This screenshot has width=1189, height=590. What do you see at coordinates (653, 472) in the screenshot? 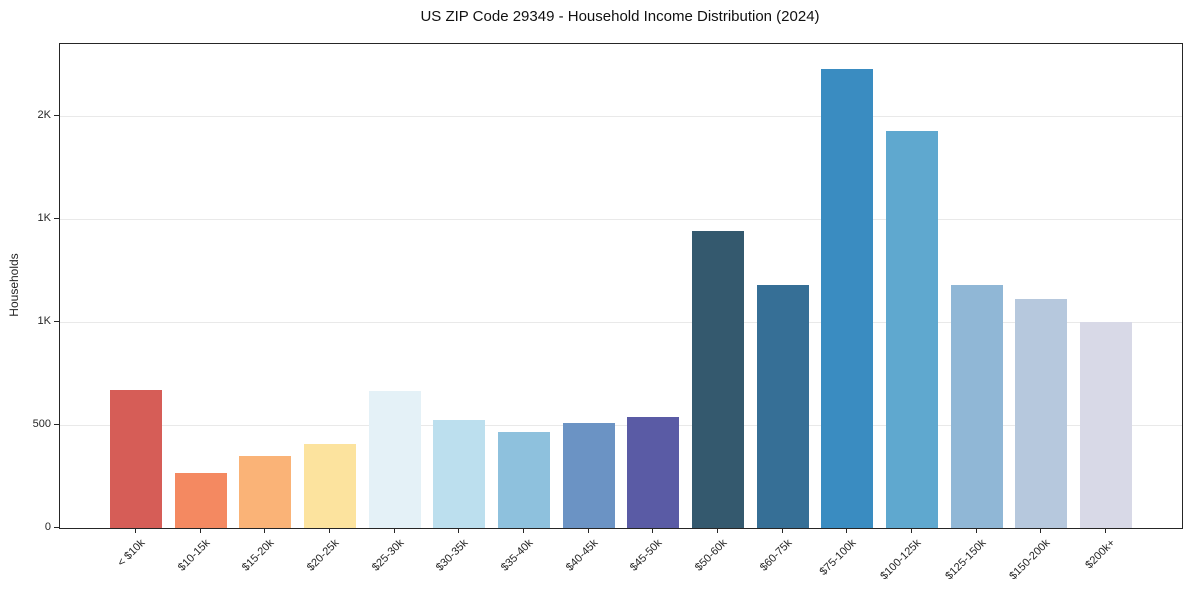
I see `bar-$45-50k` at bounding box center [653, 472].